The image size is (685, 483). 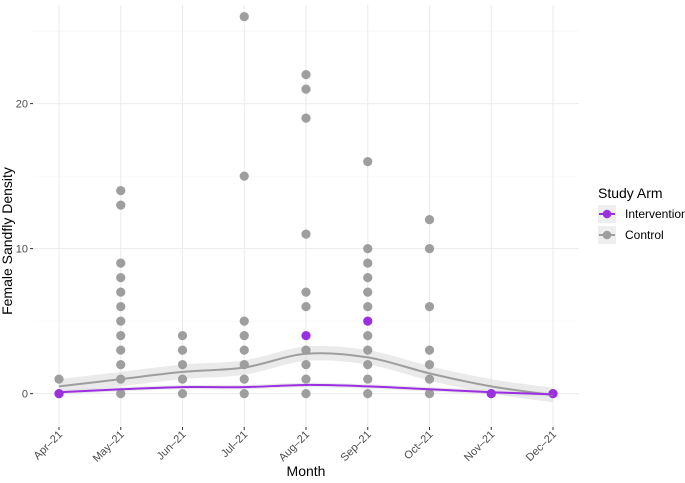 I want to click on x-tick-label: Sep–21, so click(x=356, y=446).